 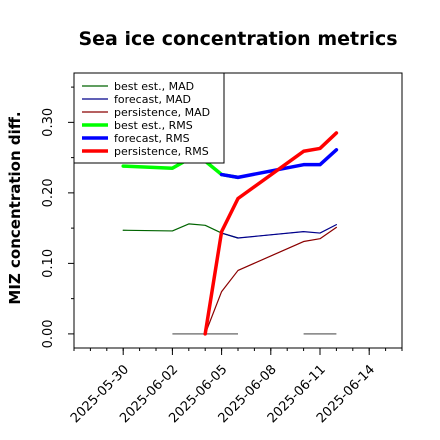 What do you see at coordinates (48, 263) in the screenshot?
I see `y-tick-label: 0.10` at bounding box center [48, 263].